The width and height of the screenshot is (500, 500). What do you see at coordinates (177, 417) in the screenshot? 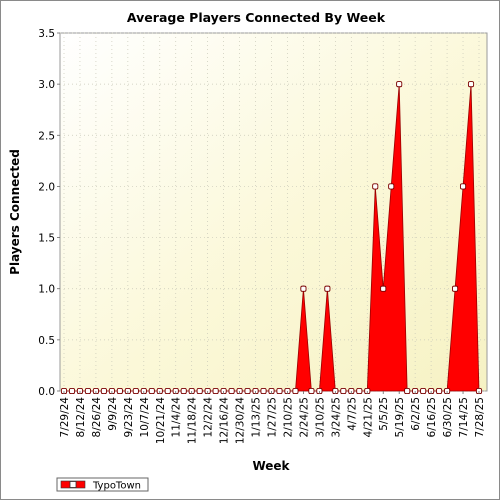
I see `x-tick-label: 11/4/24` at bounding box center [177, 417].